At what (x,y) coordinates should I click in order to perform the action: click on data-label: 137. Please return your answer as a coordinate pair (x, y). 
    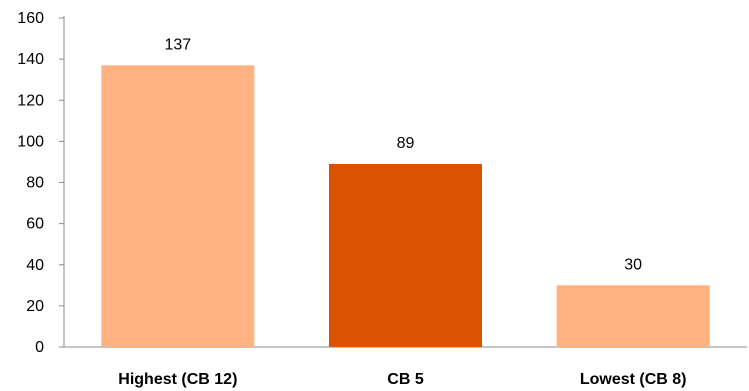
    Looking at the image, I should click on (177, 44).